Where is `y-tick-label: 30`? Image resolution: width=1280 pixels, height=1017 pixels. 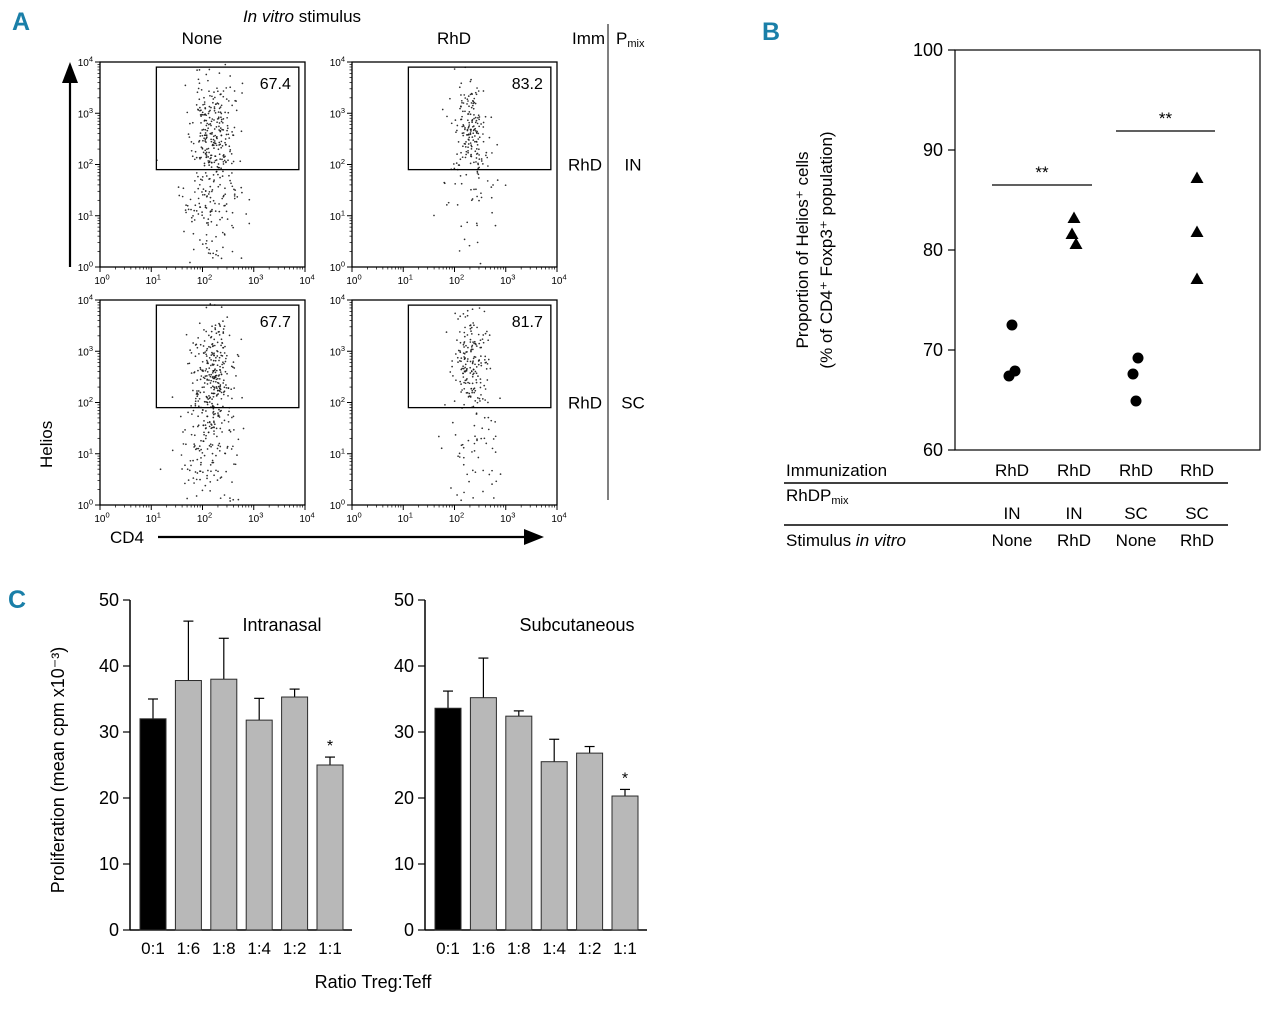 y-tick-label: 30 is located at coordinates (109, 732).